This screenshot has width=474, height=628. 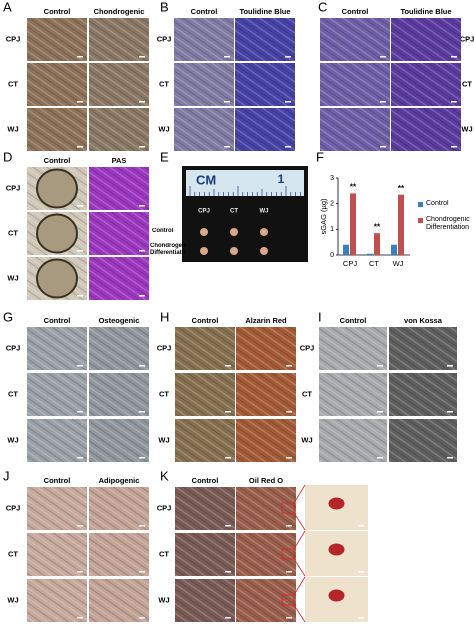 I want to click on panel-letter: G, so click(x=8, y=316).